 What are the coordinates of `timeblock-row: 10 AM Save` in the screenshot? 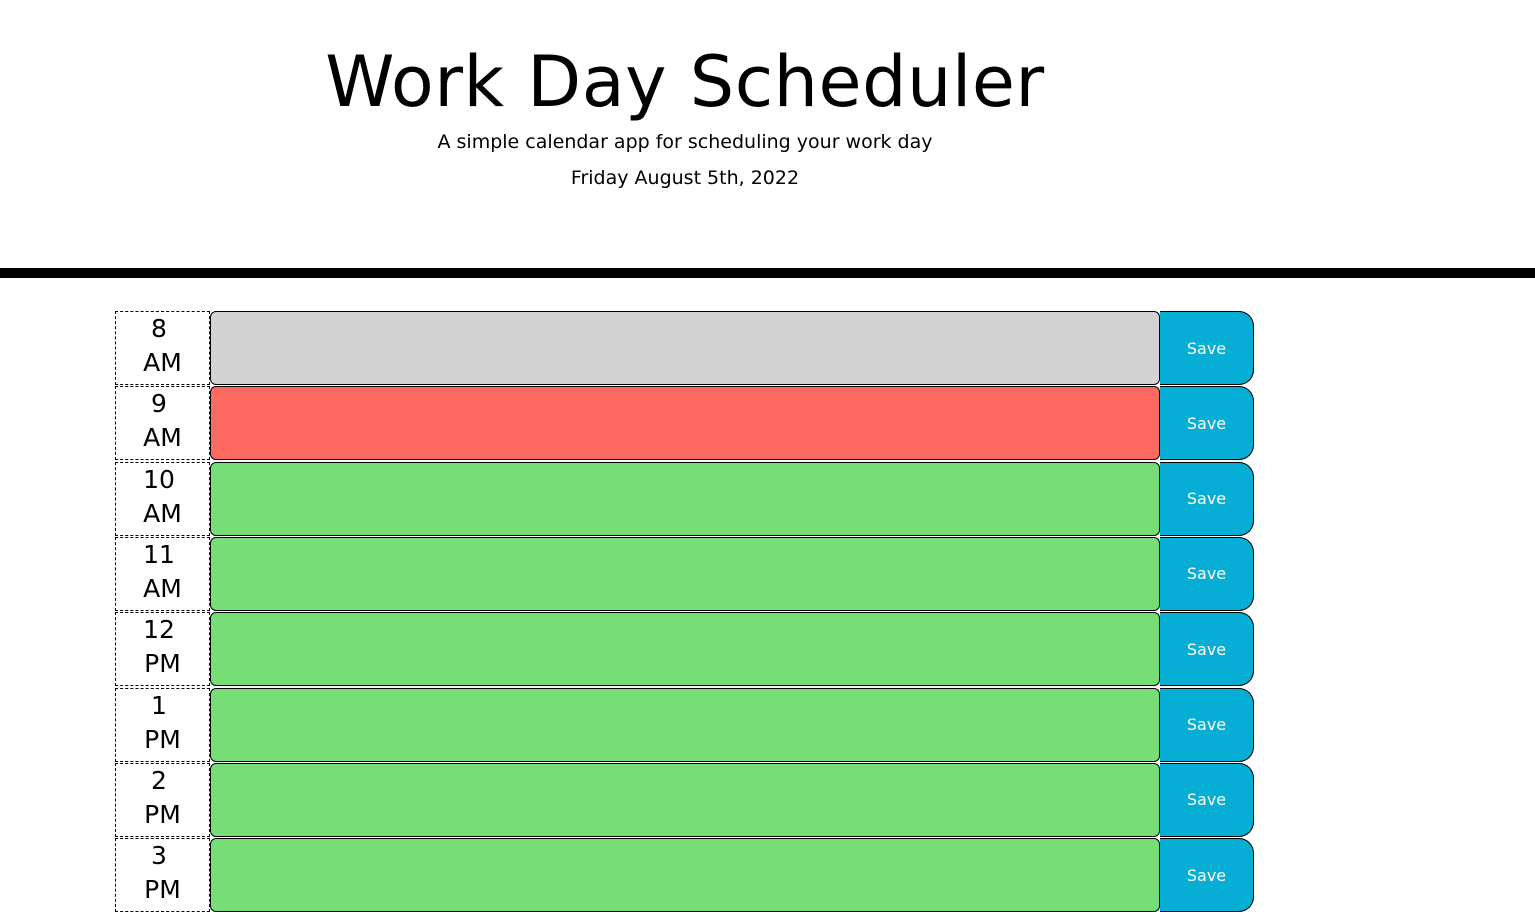 It's located at (685, 498).